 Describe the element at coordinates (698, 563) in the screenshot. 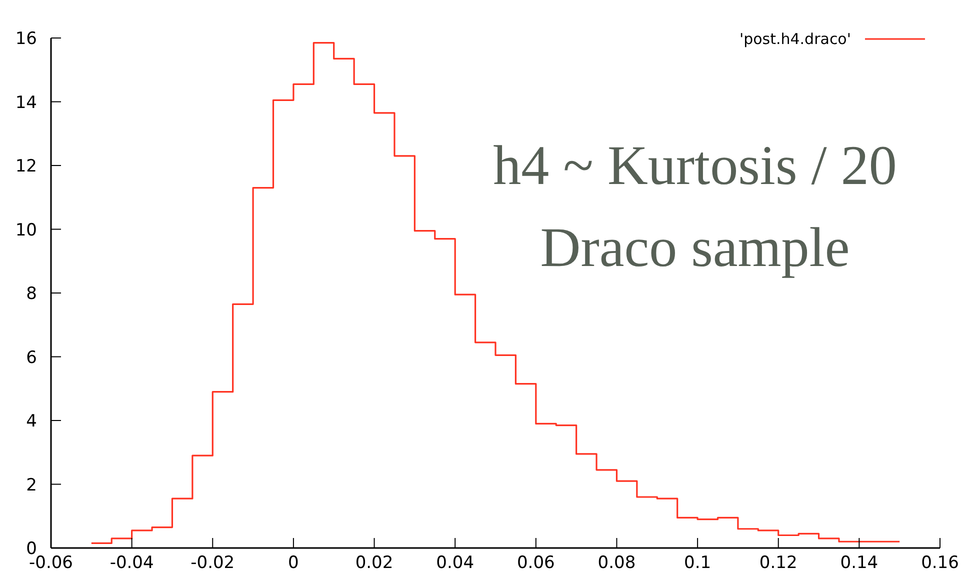

I see `x-tick-label: 0.1` at that location.